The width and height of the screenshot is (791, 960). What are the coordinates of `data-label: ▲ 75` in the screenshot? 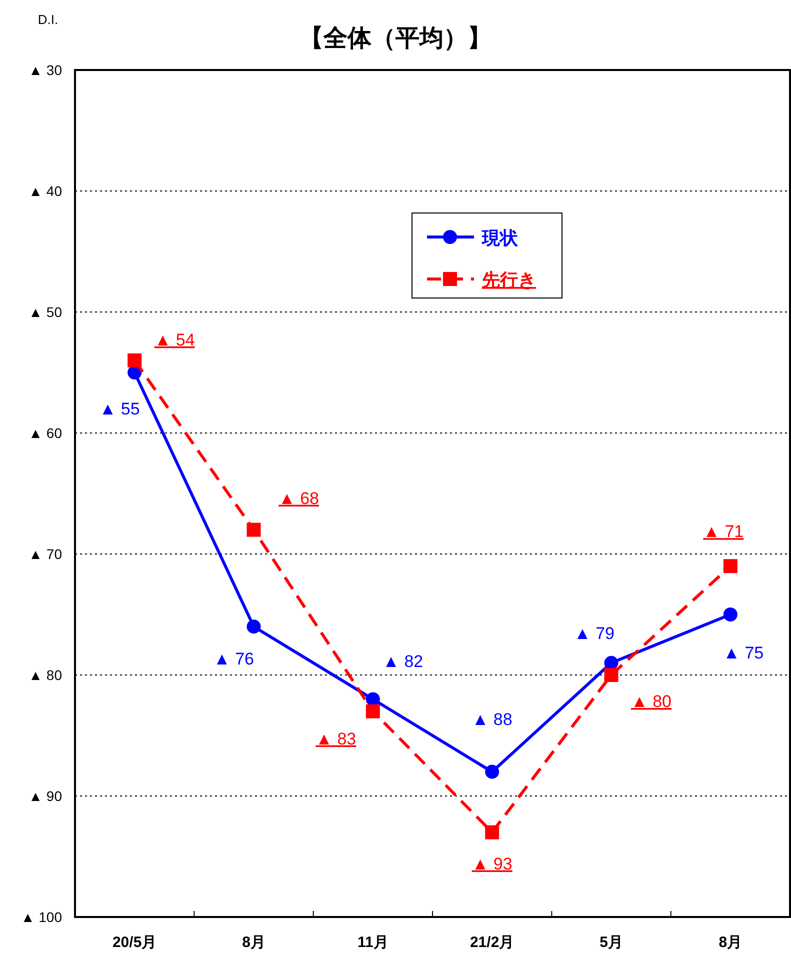 It's located at (743, 653).